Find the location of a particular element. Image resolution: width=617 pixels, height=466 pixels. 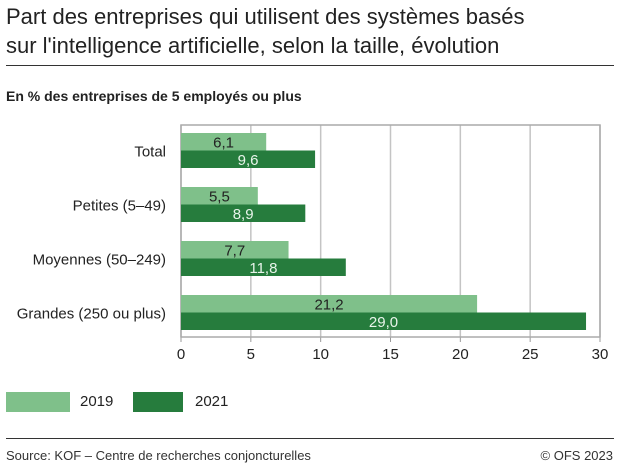

category-label: Petites (5–49) is located at coordinates (119, 206).